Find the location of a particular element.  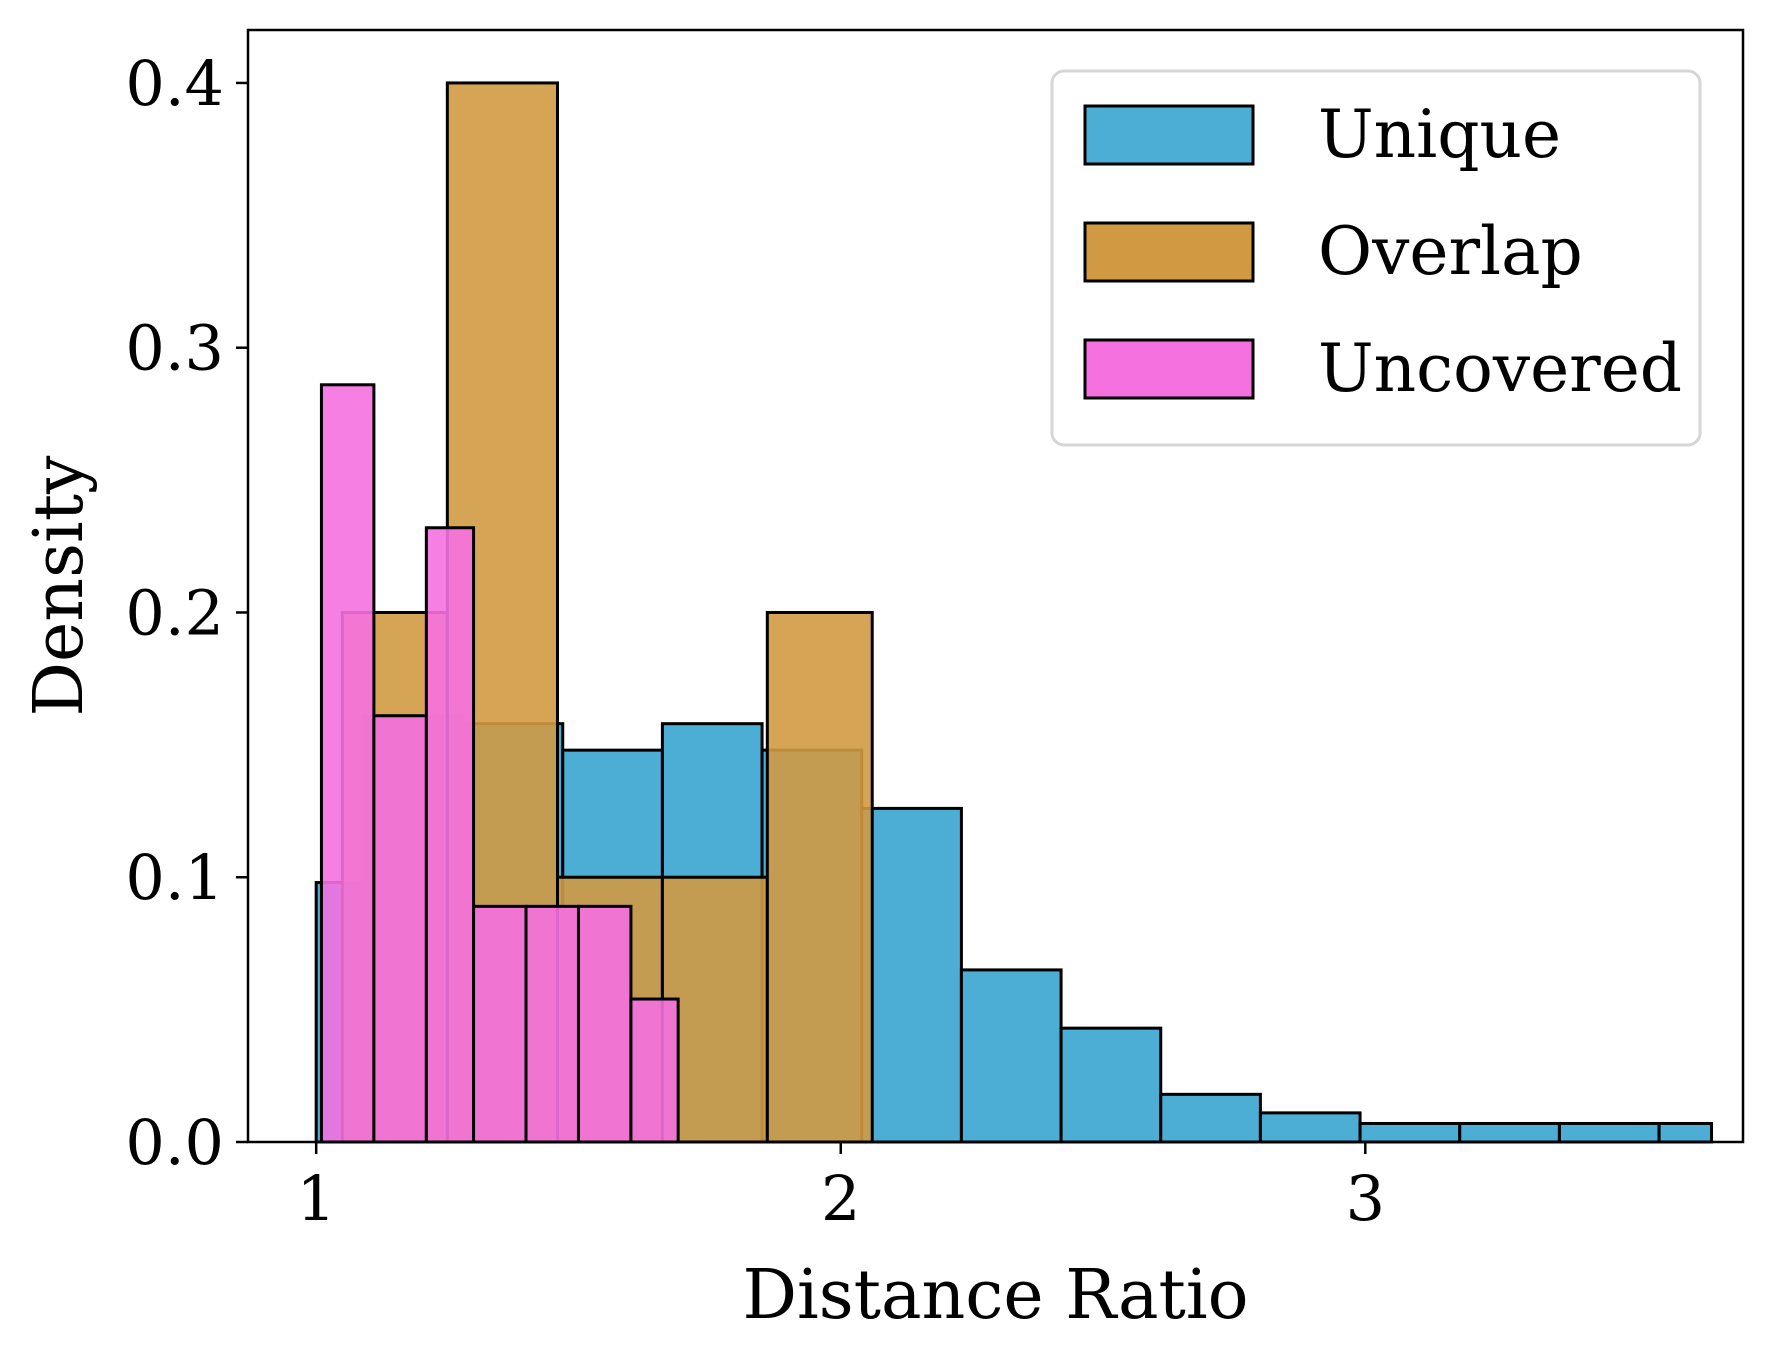

y-tick-label: 0.2 is located at coordinates (174, 612).